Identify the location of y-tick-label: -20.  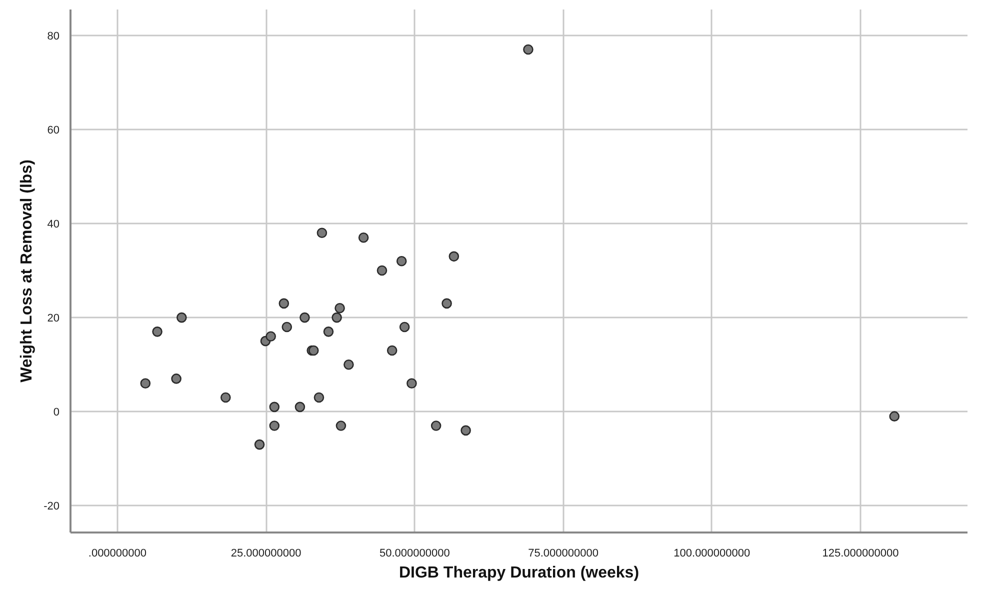
(52, 506).